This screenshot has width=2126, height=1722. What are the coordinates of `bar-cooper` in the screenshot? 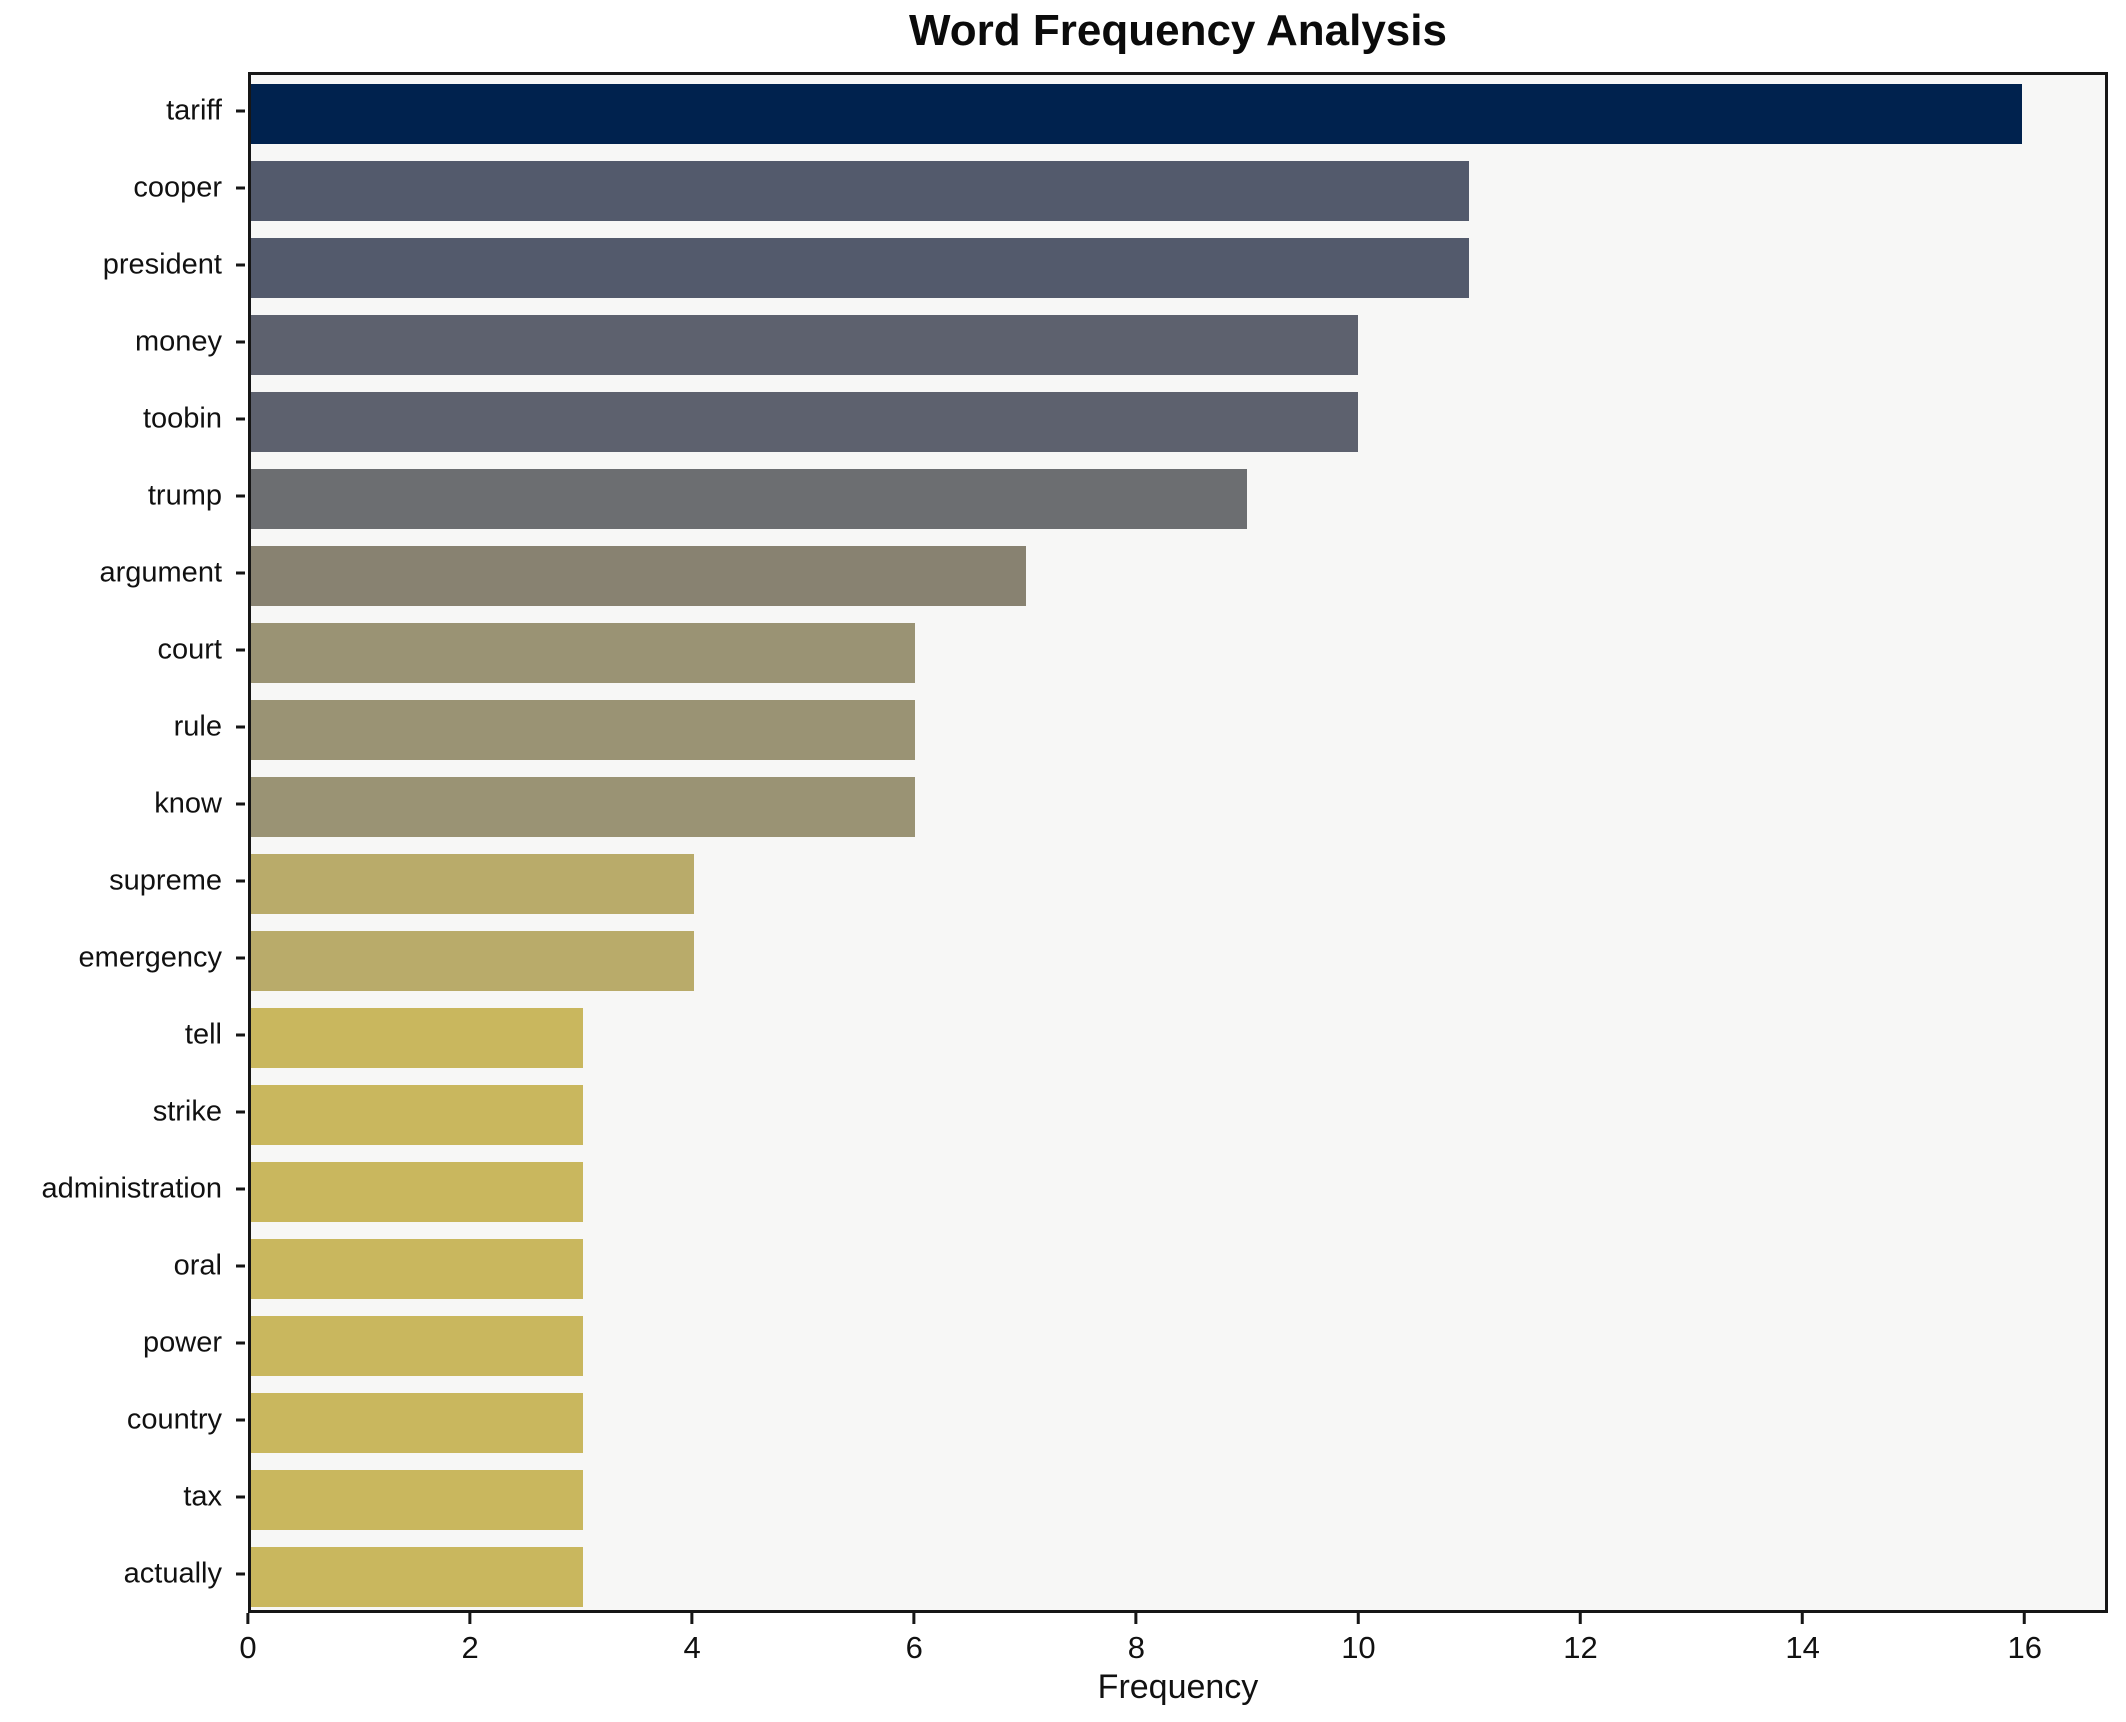 It's located at (860, 190).